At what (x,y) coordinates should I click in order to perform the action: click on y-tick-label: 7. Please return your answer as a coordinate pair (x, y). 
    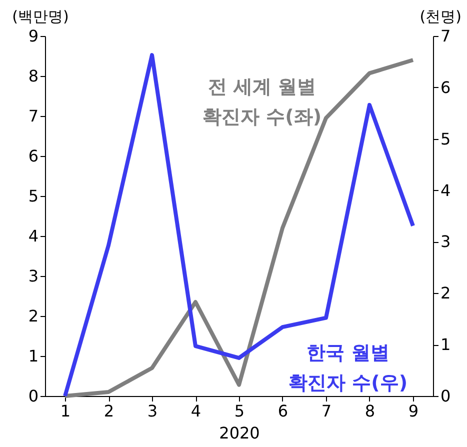
    Looking at the image, I should click on (33, 116).